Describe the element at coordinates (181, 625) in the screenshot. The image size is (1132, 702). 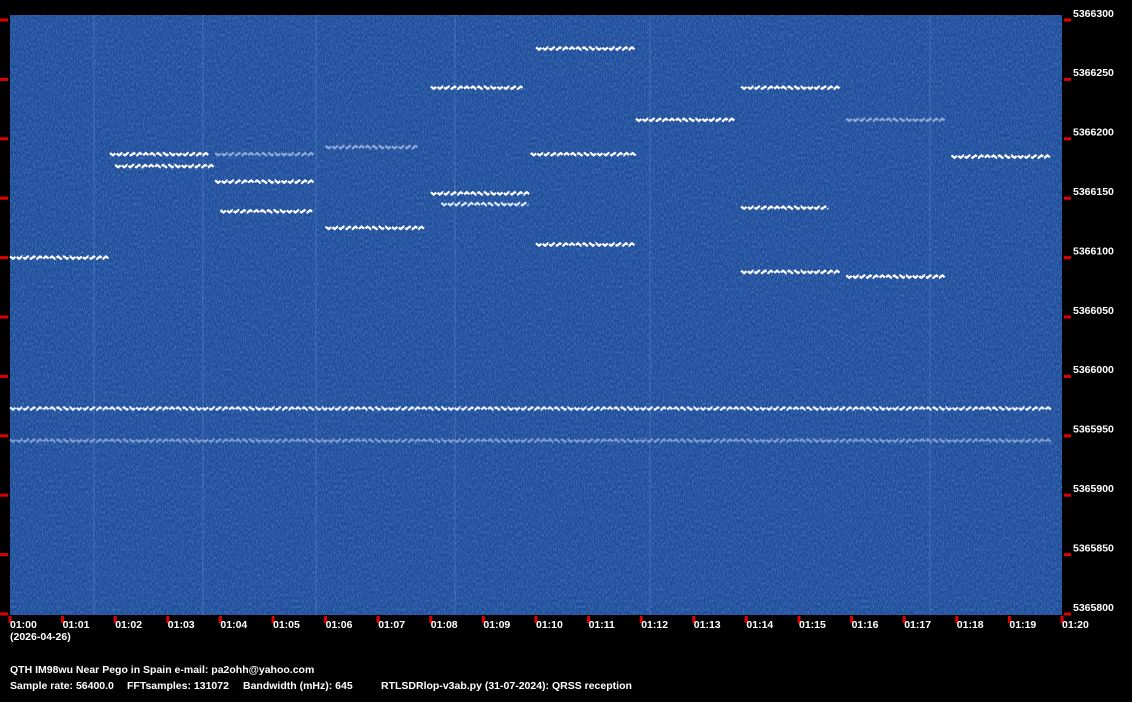
I see `x-tick-label: 01:03` at that location.